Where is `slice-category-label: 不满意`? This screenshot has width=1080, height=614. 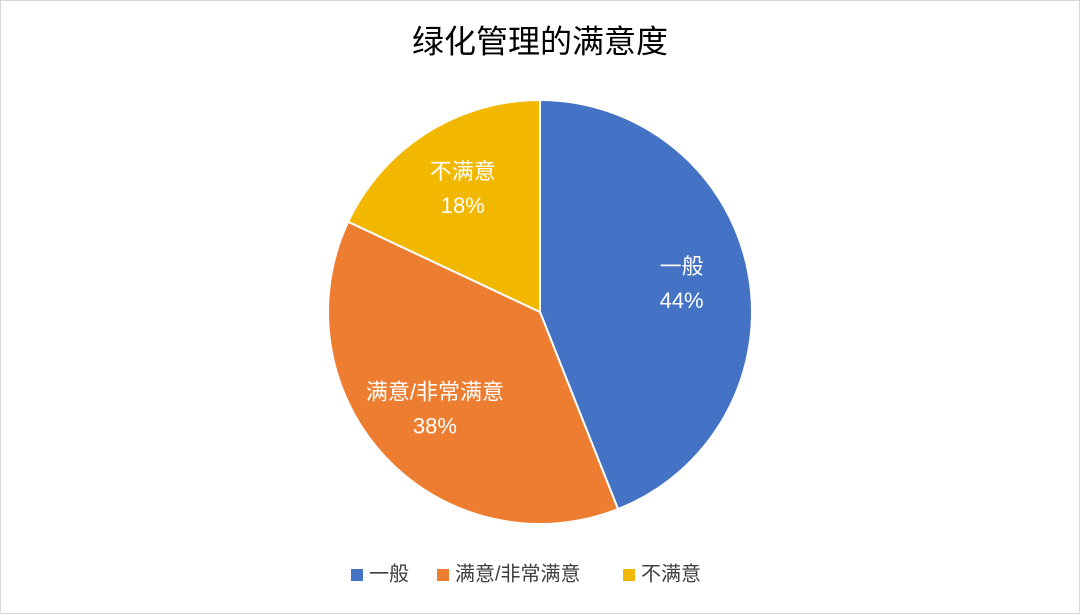 slice-category-label: 不满意 is located at coordinates (463, 171).